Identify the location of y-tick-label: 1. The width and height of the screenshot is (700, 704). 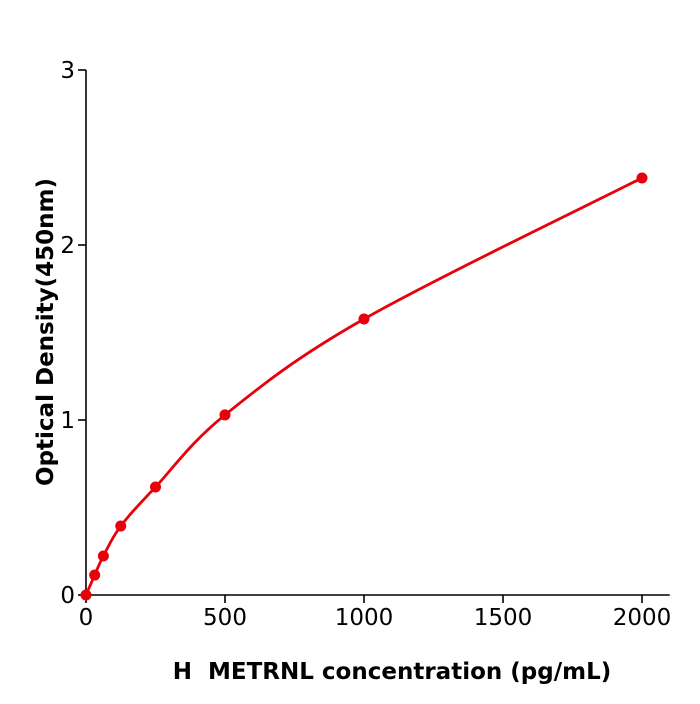
(67, 421).